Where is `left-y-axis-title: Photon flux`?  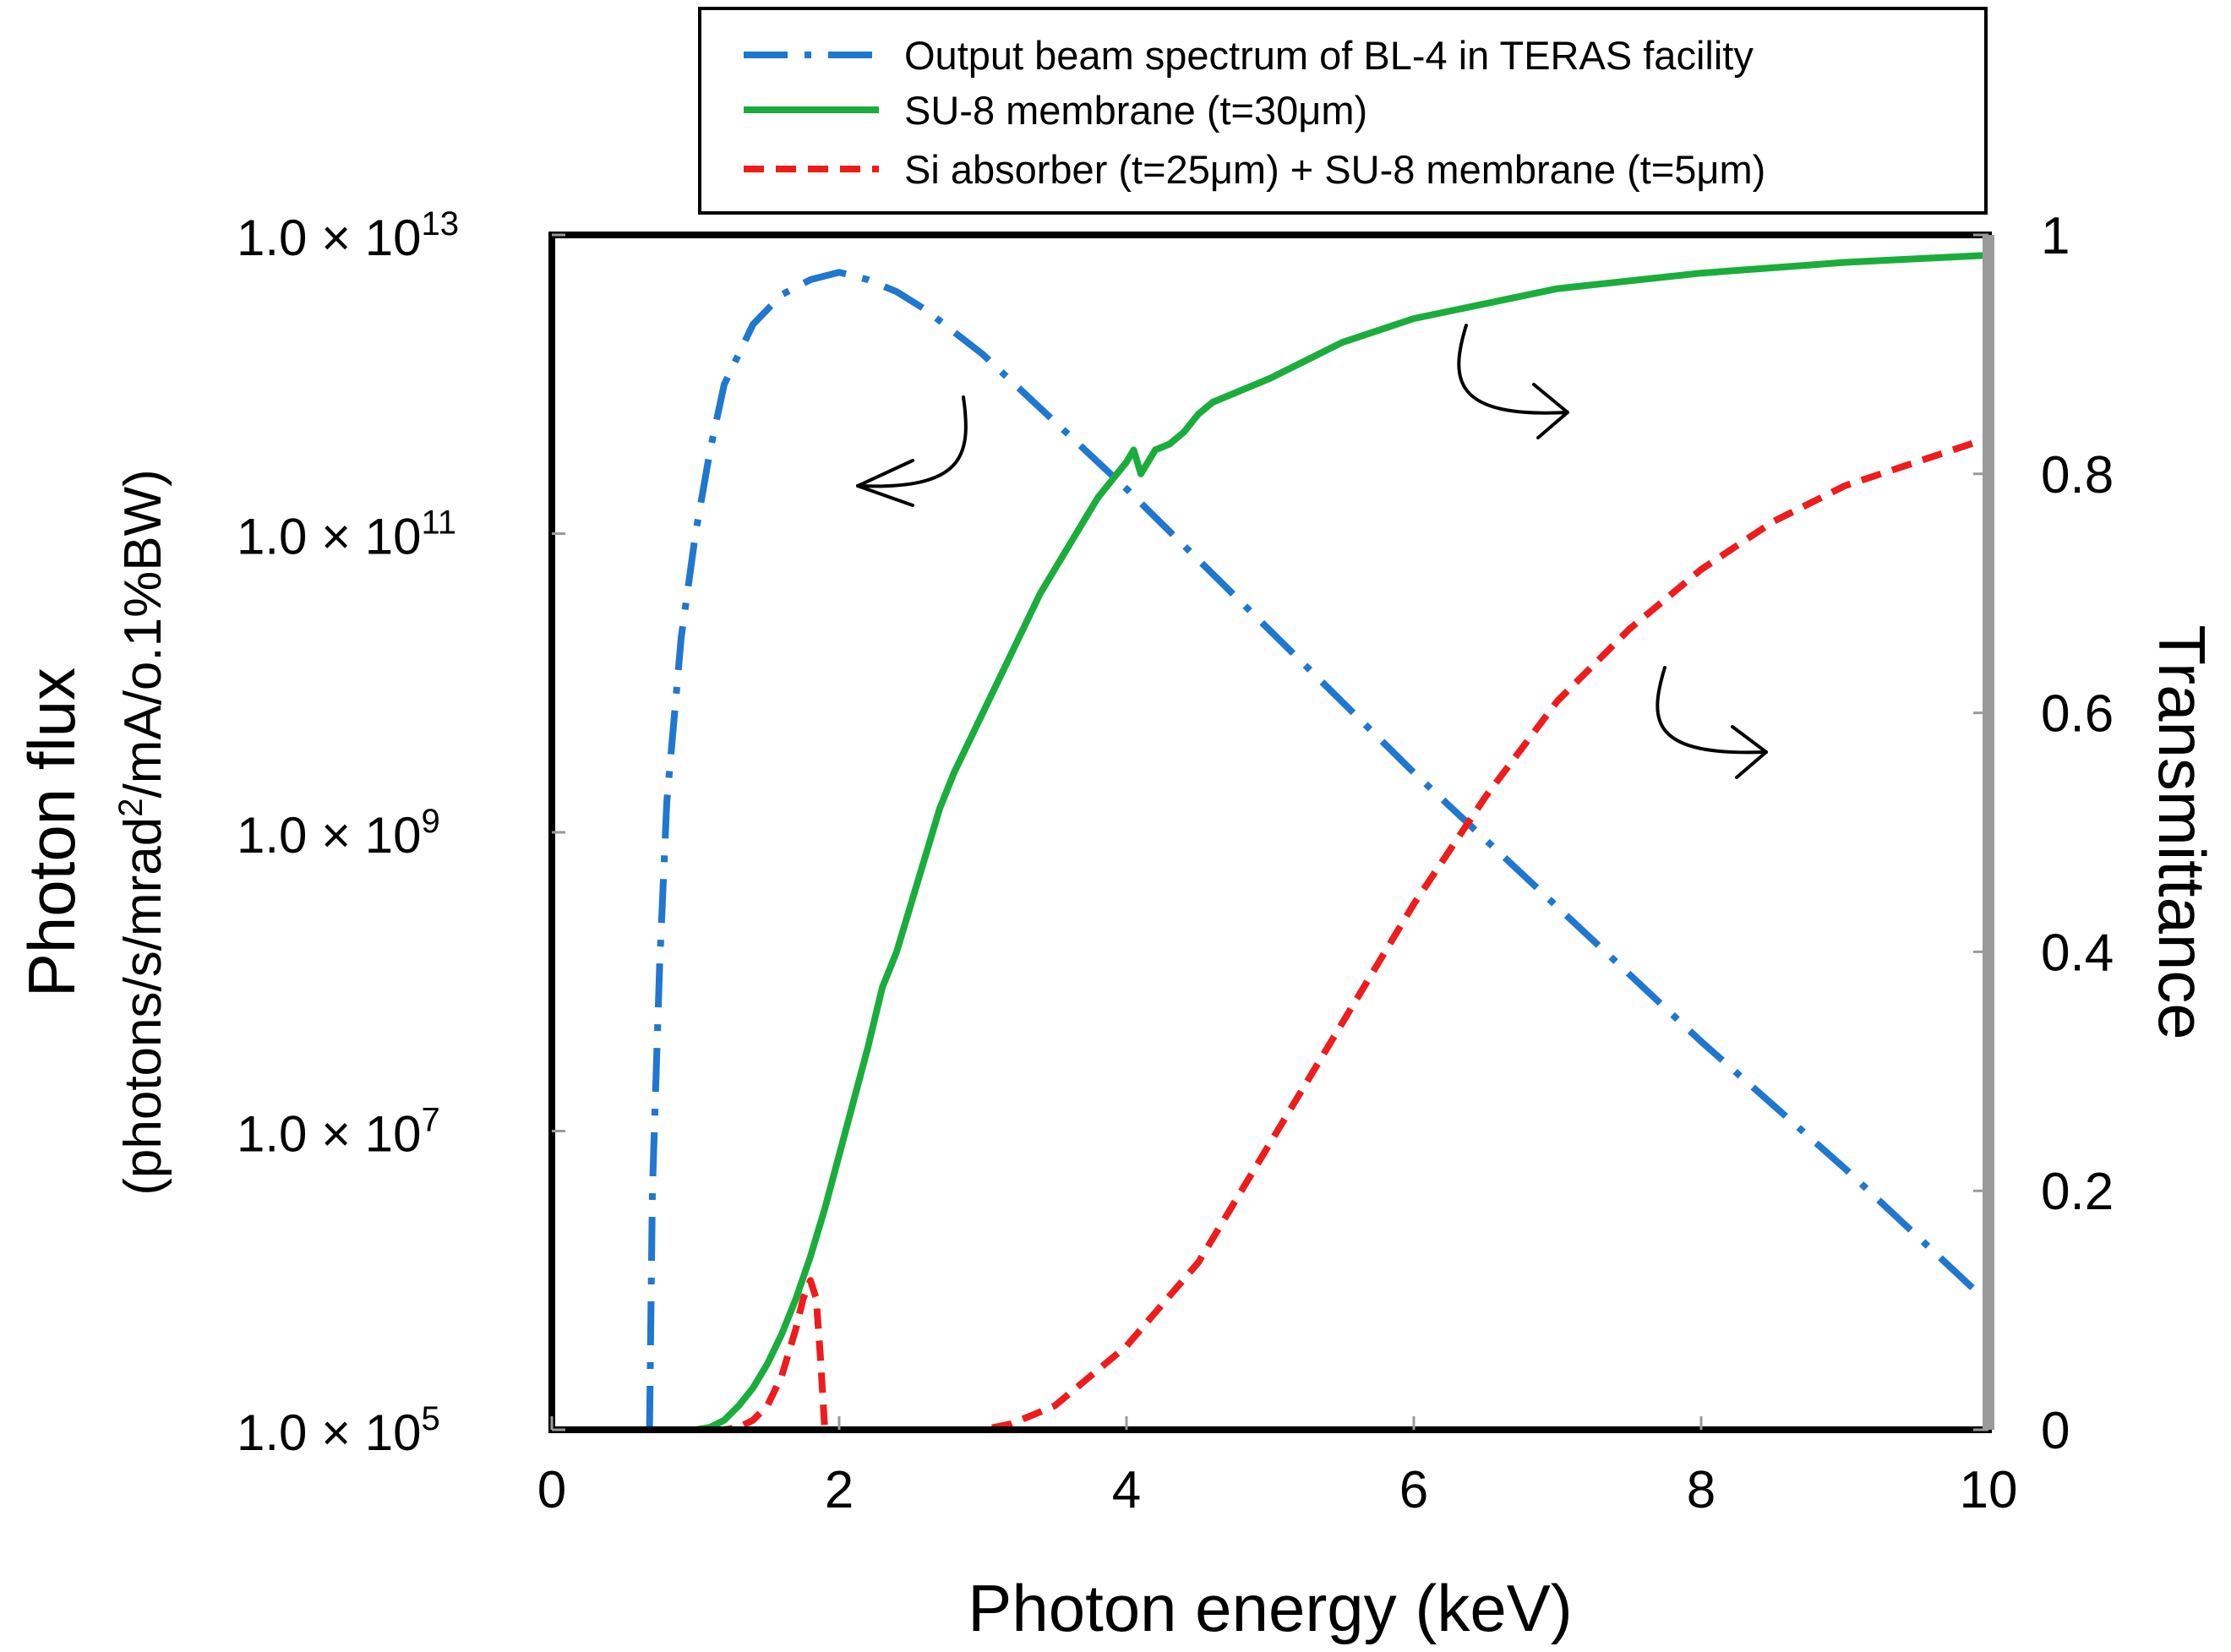 left-y-axis-title: Photon flux is located at coordinates (51, 833).